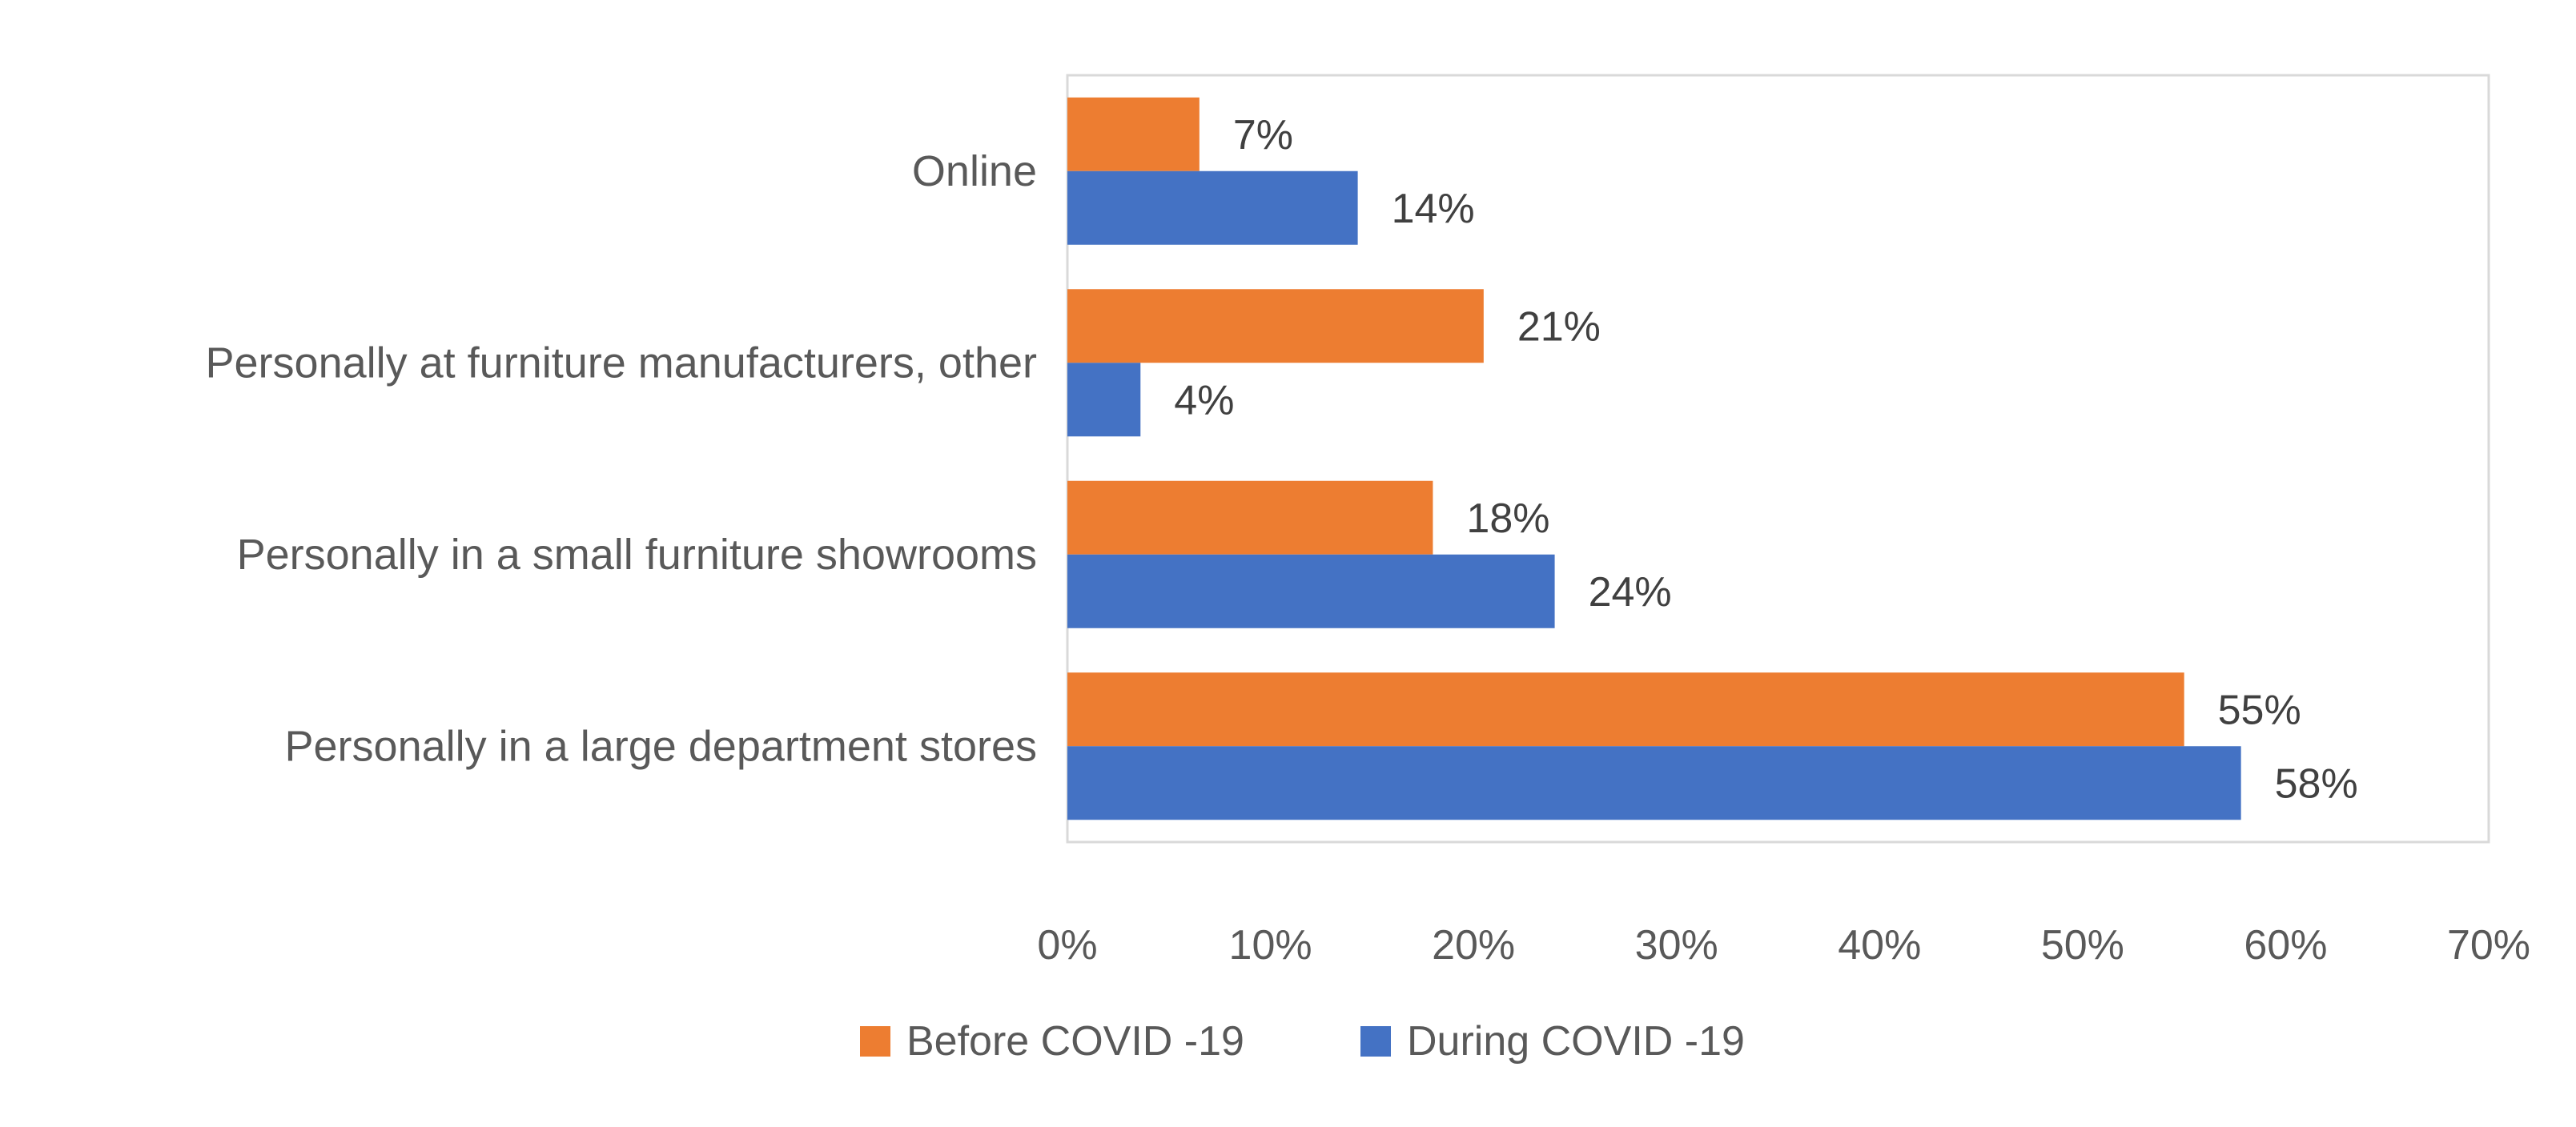 The image size is (2576, 1127). Describe the element at coordinates (1075, 1041) in the screenshot. I see `legend-label: Before COVID -19` at that location.